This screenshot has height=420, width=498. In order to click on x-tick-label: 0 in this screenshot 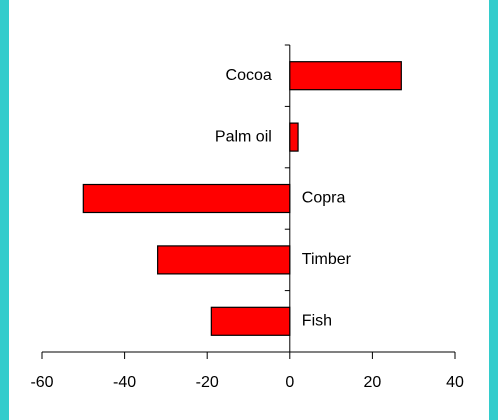, I will do `click(289, 382)`.